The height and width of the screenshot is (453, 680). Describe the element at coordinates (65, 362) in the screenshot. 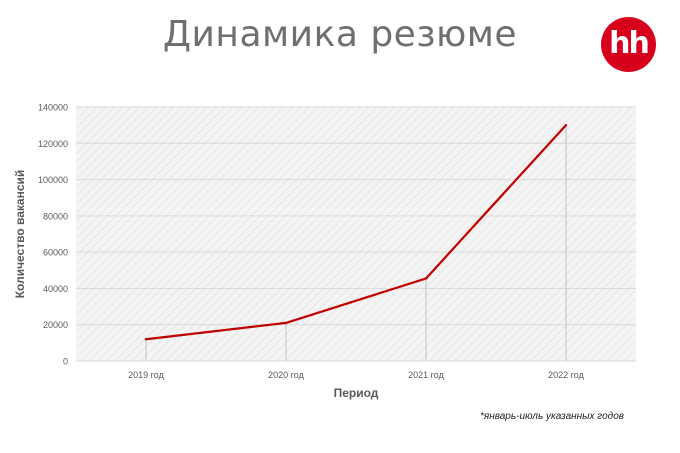

I see `y-tick-label: 0` at that location.